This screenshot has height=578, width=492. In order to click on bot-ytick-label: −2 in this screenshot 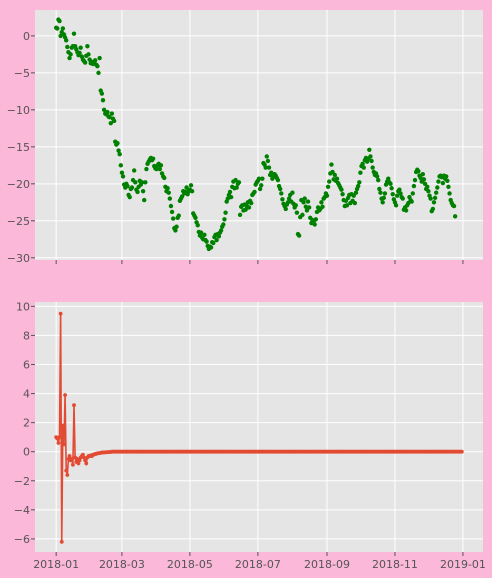, I will do `click(22, 481)`.